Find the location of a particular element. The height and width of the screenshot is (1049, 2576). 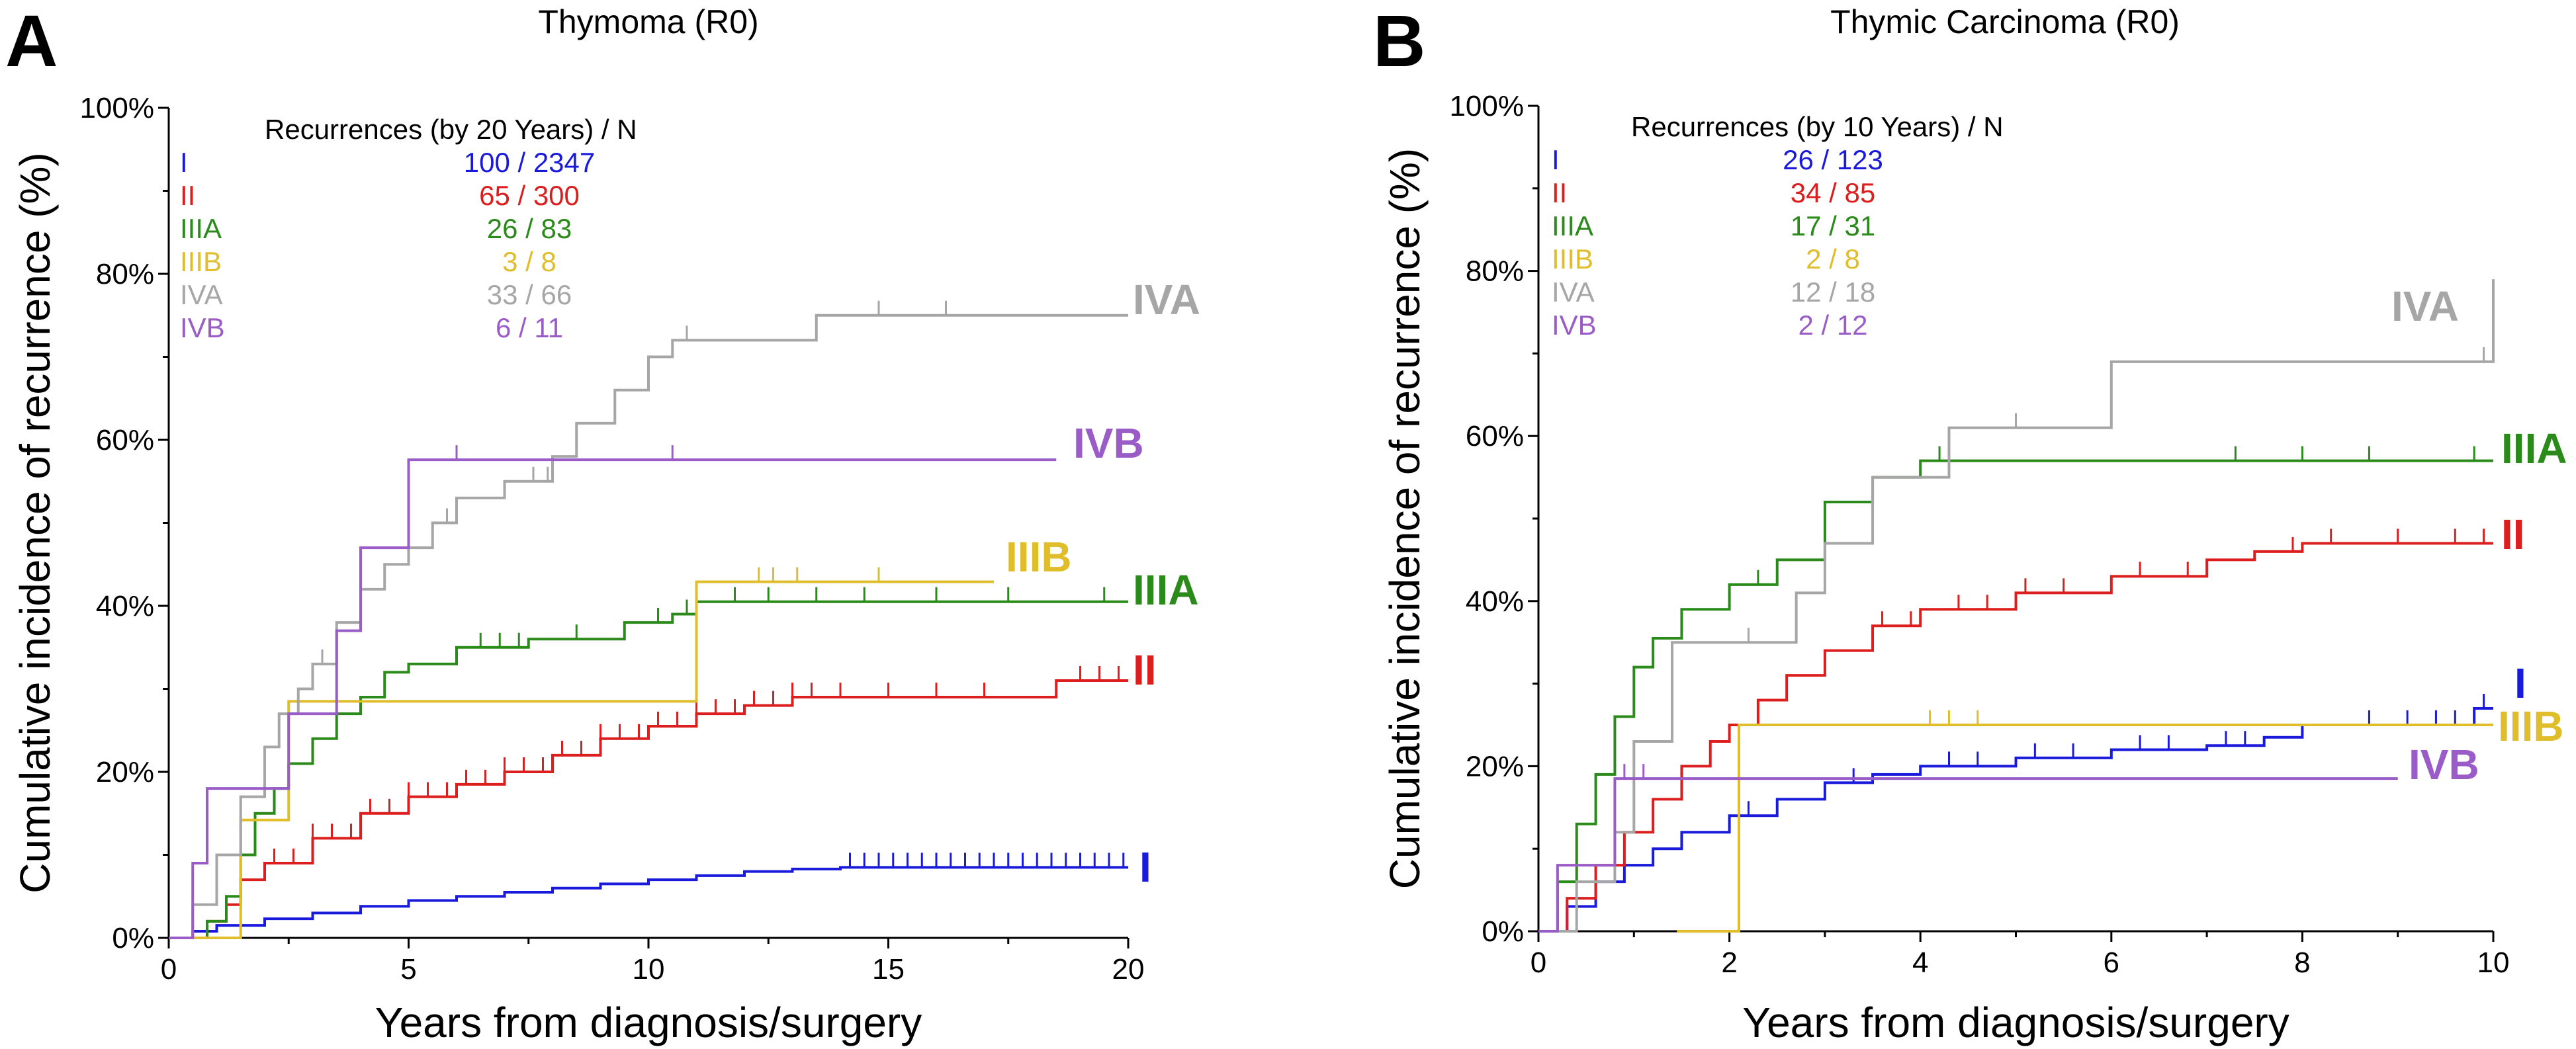

series-line-ivb is located at coordinates (1968, 855).